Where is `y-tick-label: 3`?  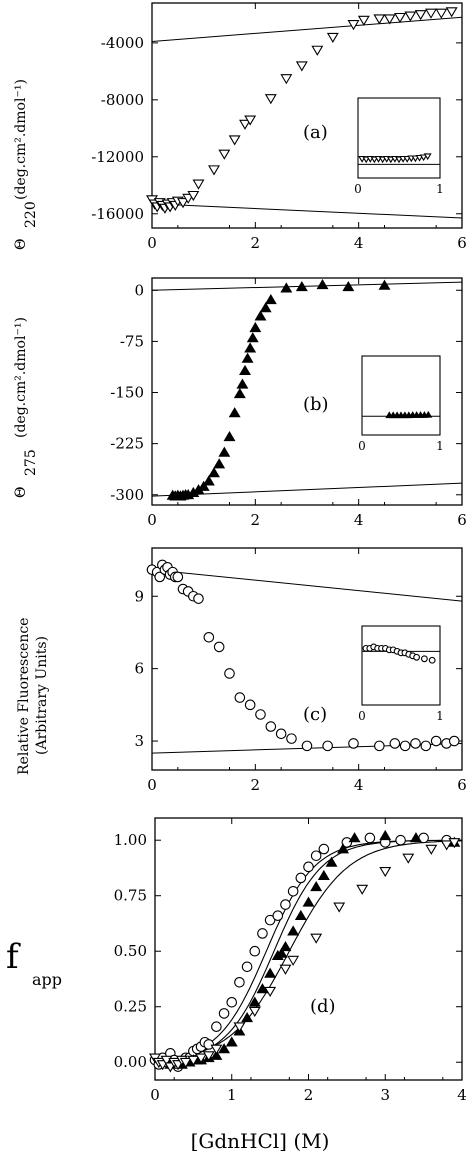 y-tick-label: 3 is located at coordinates (139, 741).